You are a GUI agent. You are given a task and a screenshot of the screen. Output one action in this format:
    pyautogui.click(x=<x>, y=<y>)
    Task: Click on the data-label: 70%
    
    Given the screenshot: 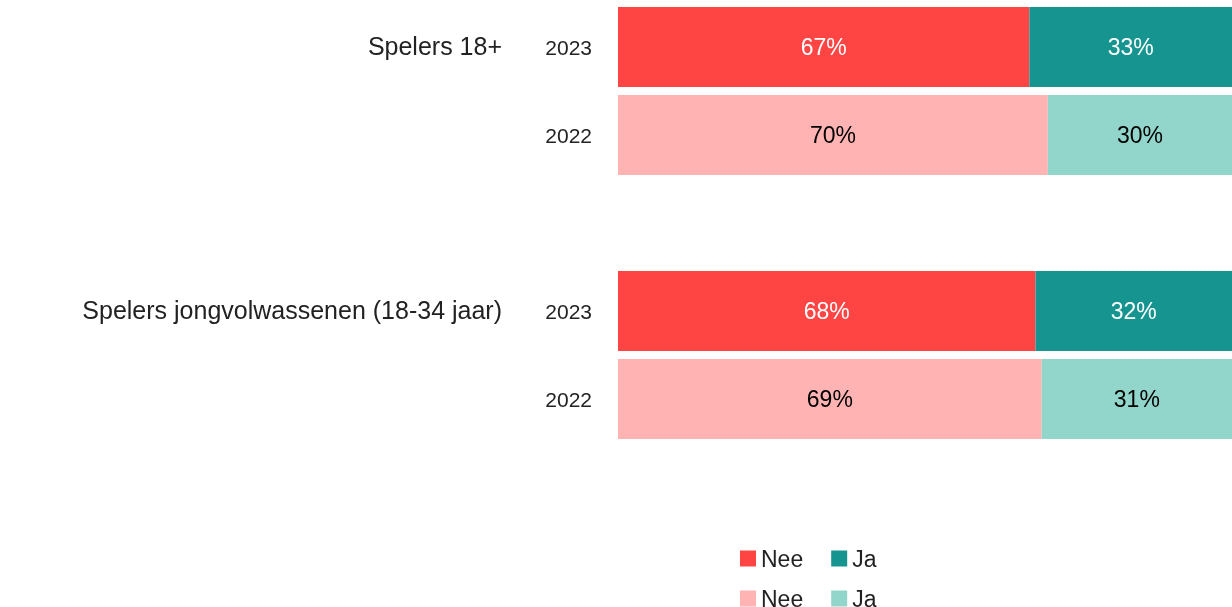 What is the action you would take?
    pyautogui.click(x=832, y=135)
    